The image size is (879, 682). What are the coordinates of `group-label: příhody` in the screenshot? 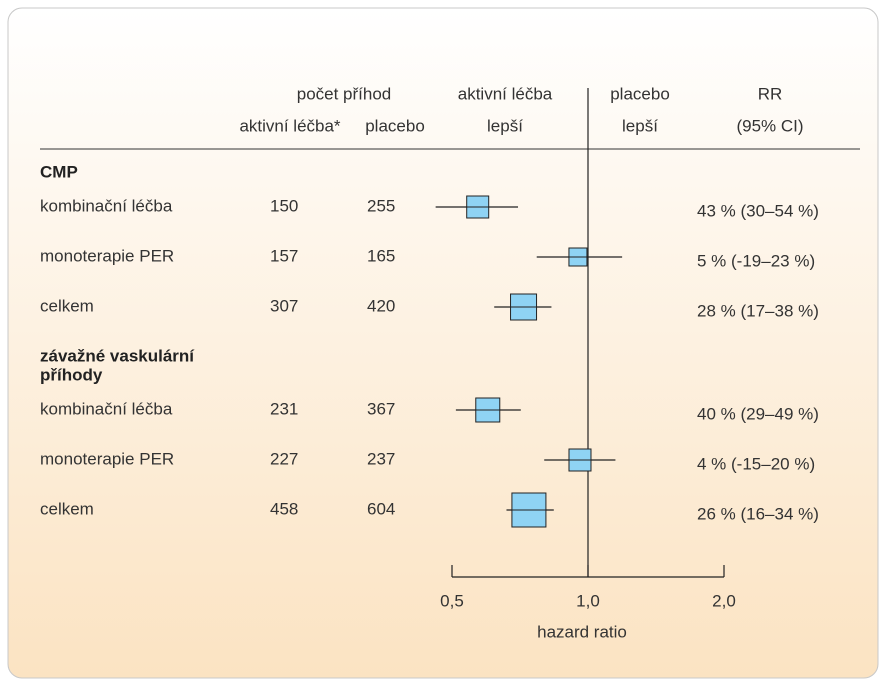 It's located at (71, 374).